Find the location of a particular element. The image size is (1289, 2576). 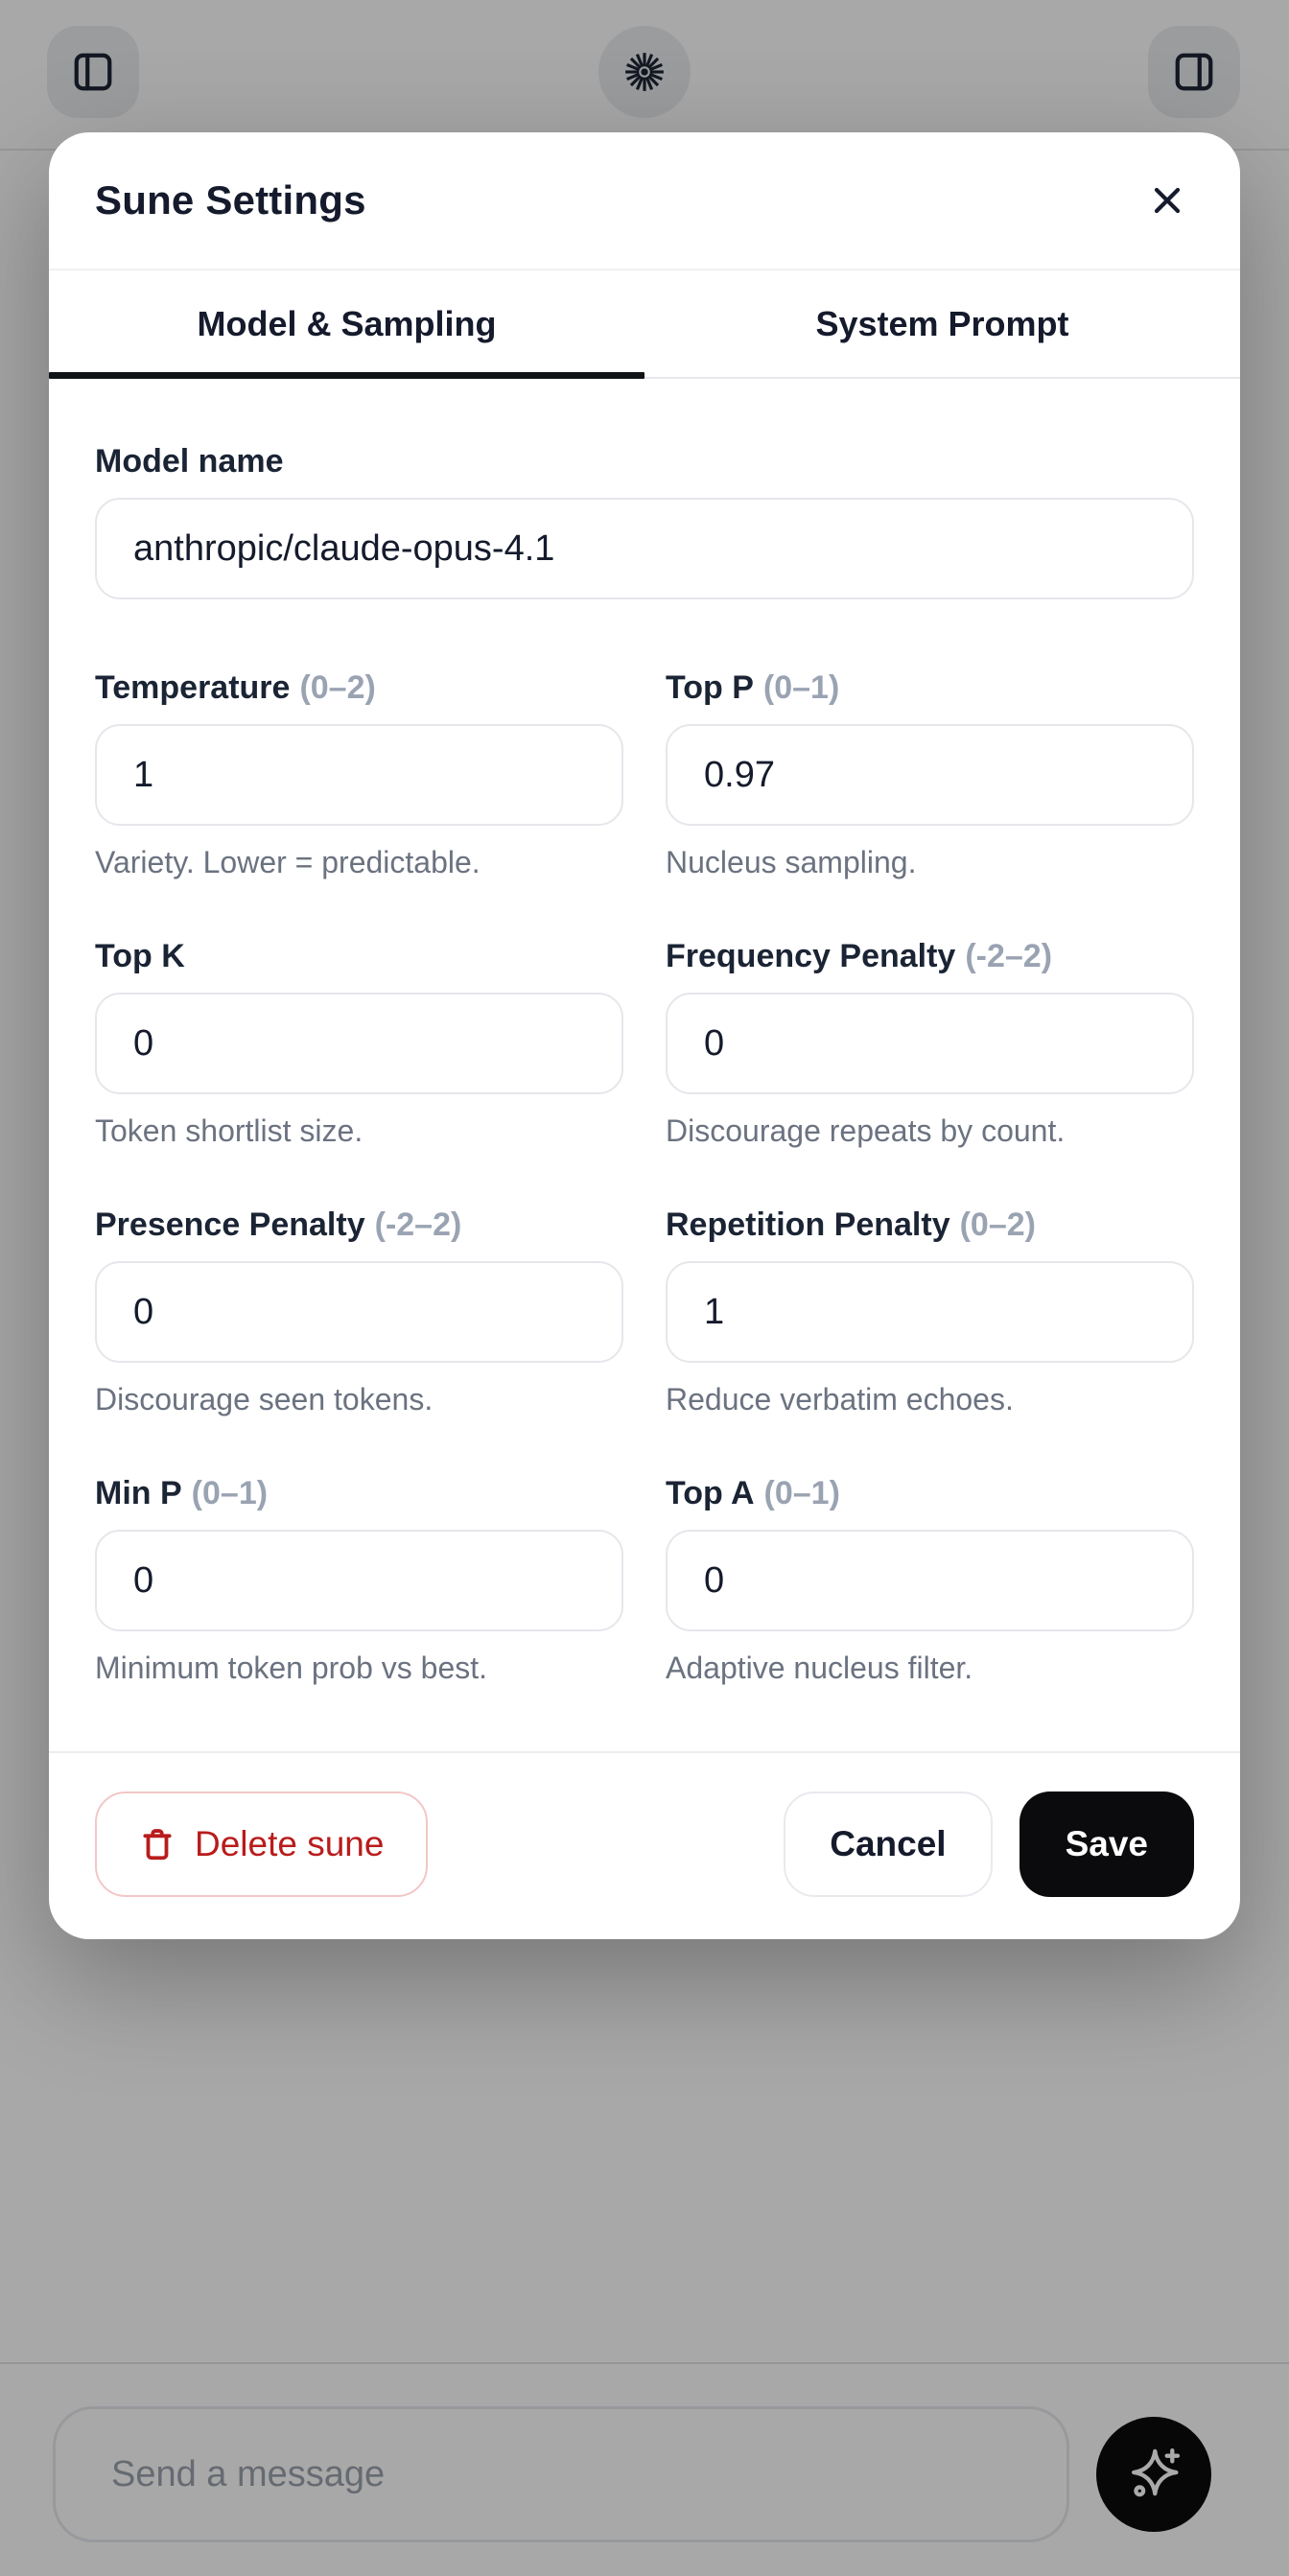

close-button is located at coordinates (1167, 200).